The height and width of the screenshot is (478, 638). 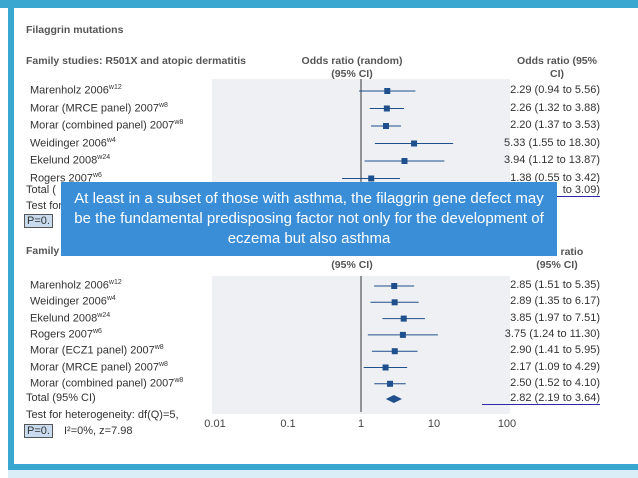 What do you see at coordinates (323, 474) in the screenshot?
I see `bottom-accent-strip` at bounding box center [323, 474].